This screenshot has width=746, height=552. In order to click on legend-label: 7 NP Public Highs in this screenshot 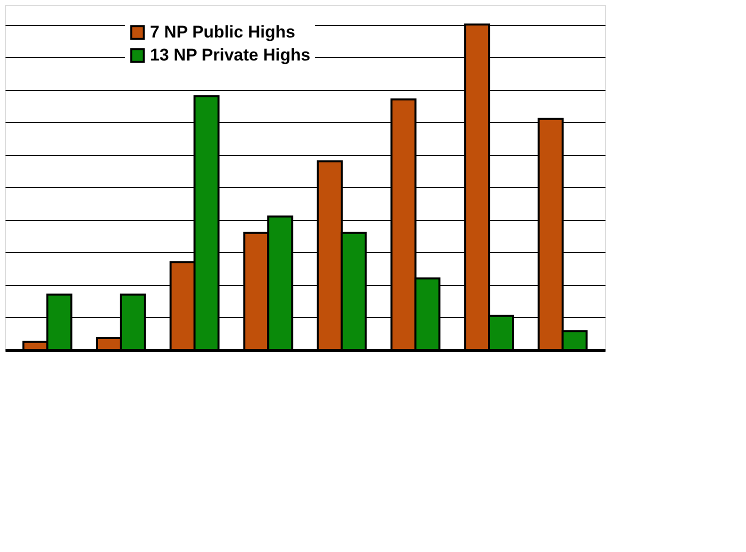, I will do `click(223, 32)`.